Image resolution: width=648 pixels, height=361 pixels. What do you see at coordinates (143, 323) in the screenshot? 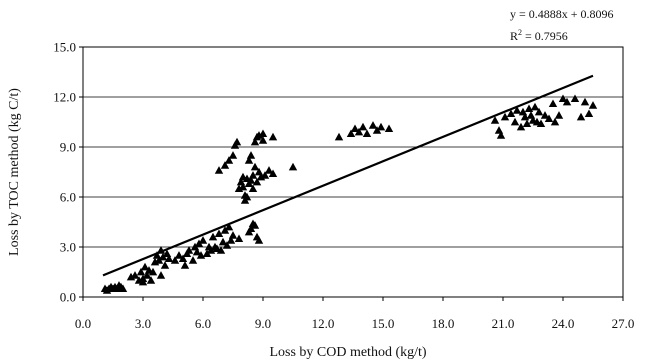
I see `x-tick-label-1: 3.0` at bounding box center [143, 323].